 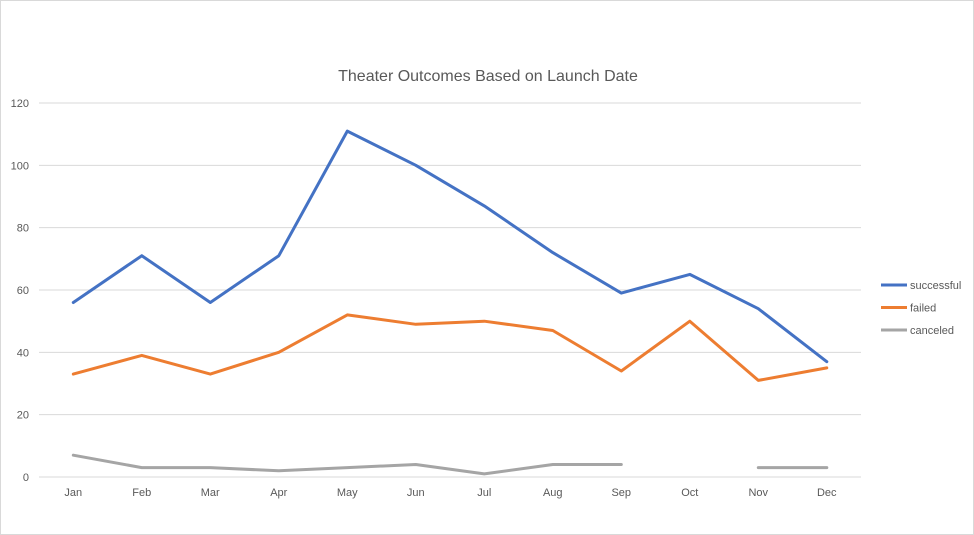 I want to click on x-tick-label: Sep, so click(x=621, y=493).